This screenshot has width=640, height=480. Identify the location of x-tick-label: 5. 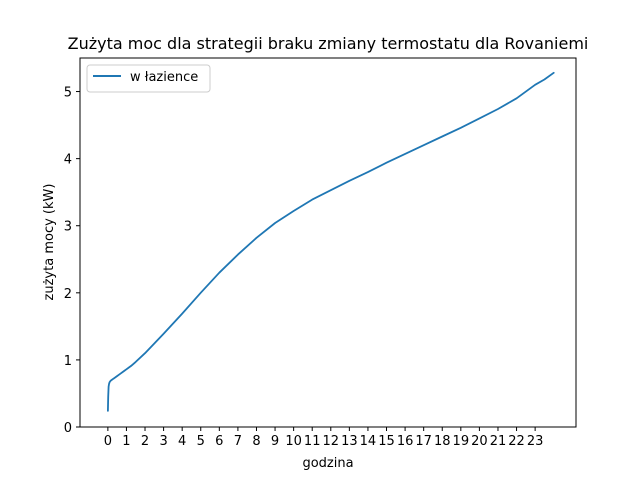
(201, 441).